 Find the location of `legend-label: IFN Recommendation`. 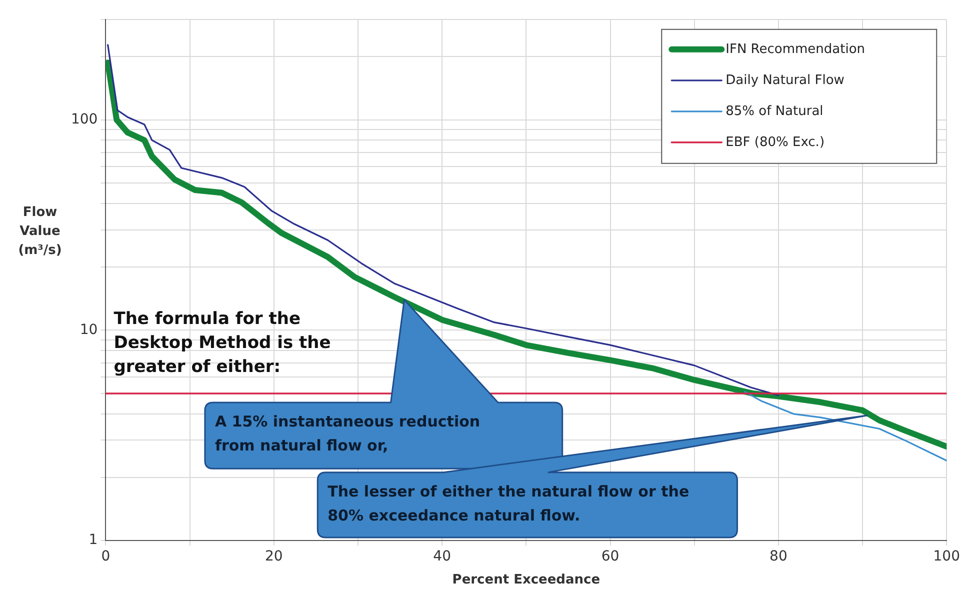

legend-label: IFN Recommendation is located at coordinates (796, 49).